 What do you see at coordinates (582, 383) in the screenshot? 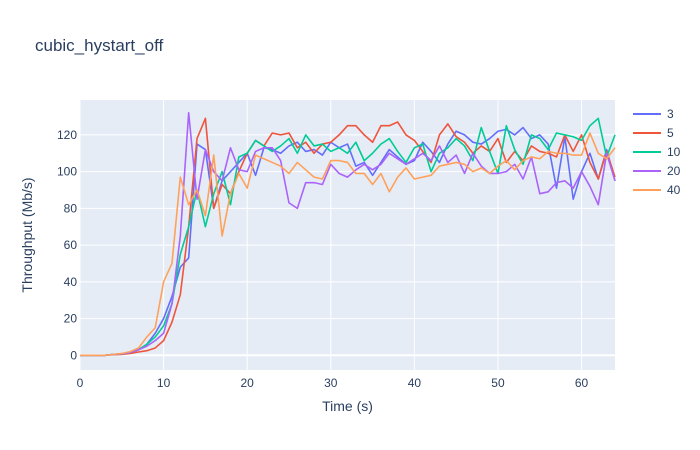
I see `x-tick-label: 60` at bounding box center [582, 383].